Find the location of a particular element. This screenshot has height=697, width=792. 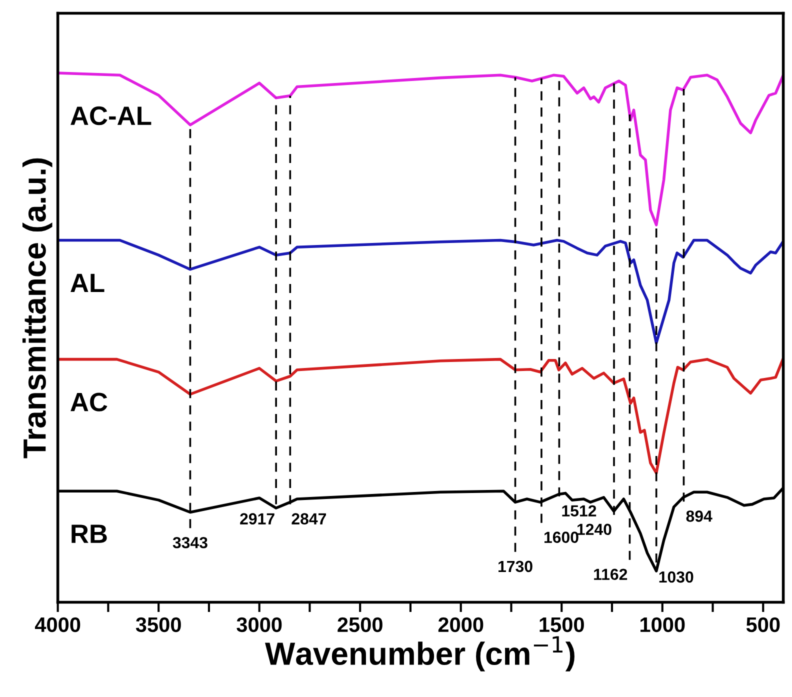

ref-line-label: 1030 is located at coordinates (676, 577).